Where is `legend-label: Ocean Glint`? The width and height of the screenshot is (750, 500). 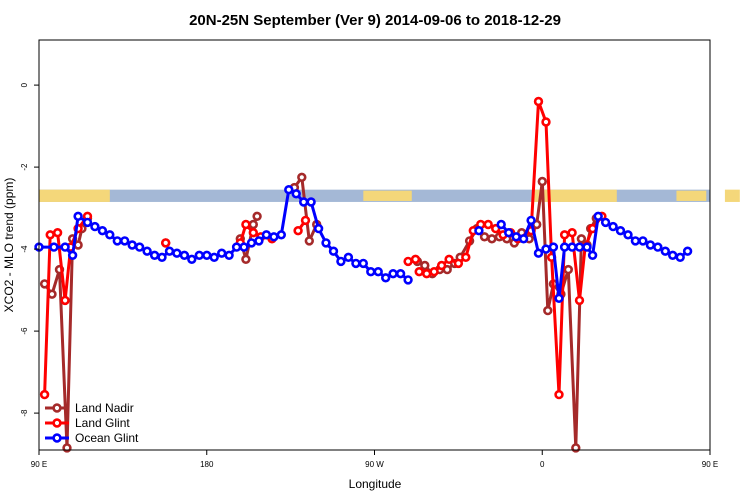 legend-label: Ocean Glint is located at coordinates (107, 438).